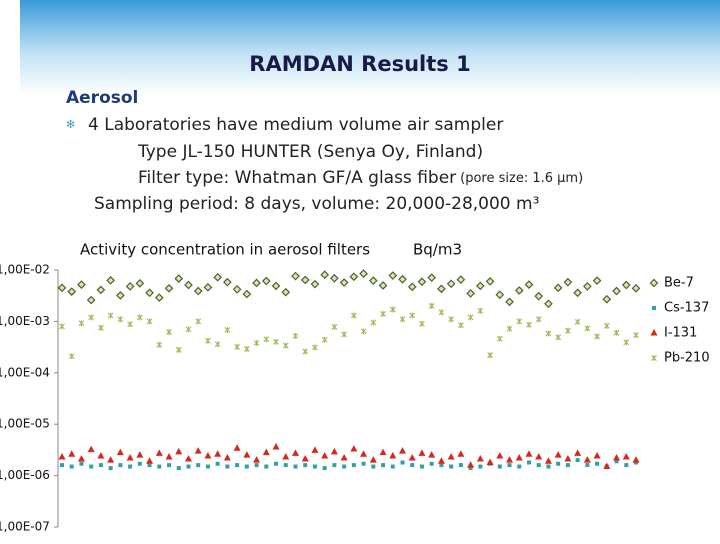 The image size is (720, 544). What do you see at coordinates (25, 424) in the screenshot?
I see `y-tick-label: 1,00E-05` at bounding box center [25, 424].